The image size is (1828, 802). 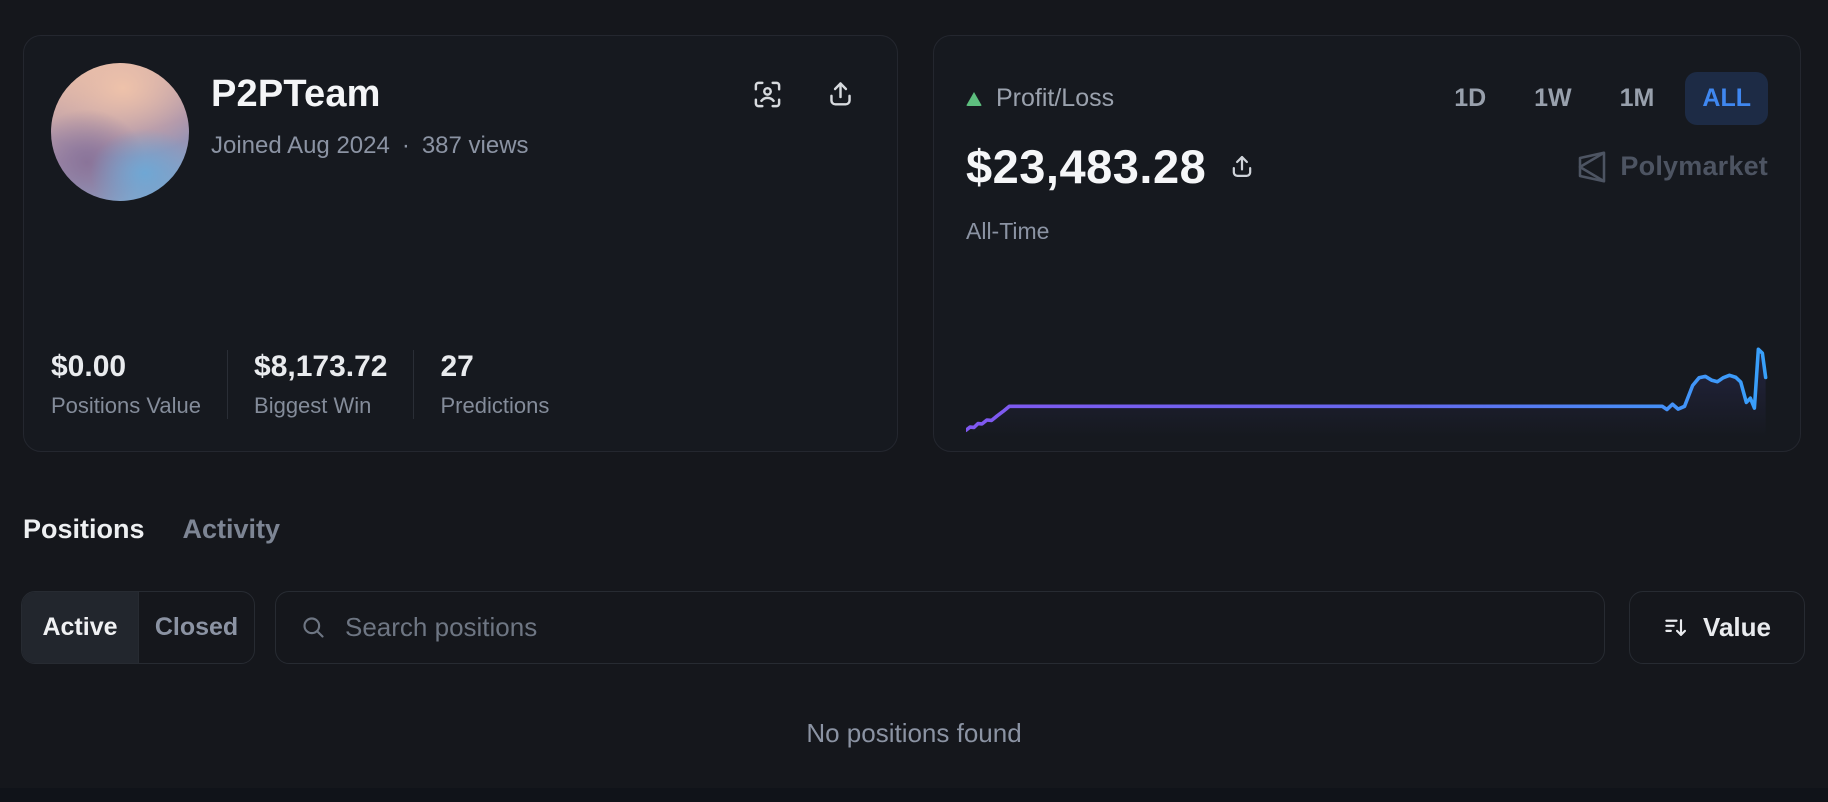 I want to click on polymarket-wordmark: Polymarket, so click(x=1694, y=166).